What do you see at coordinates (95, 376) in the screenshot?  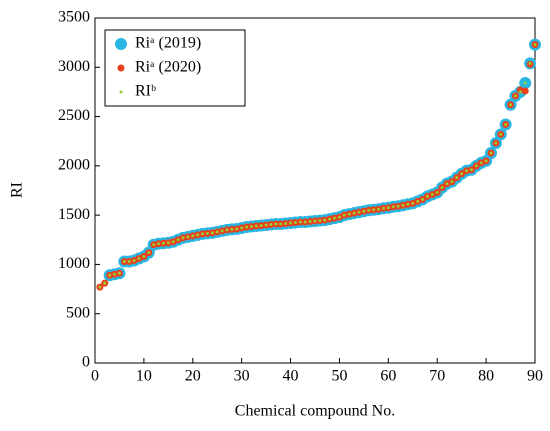 I see `x-tick-label: 0` at bounding box center [95, 376].